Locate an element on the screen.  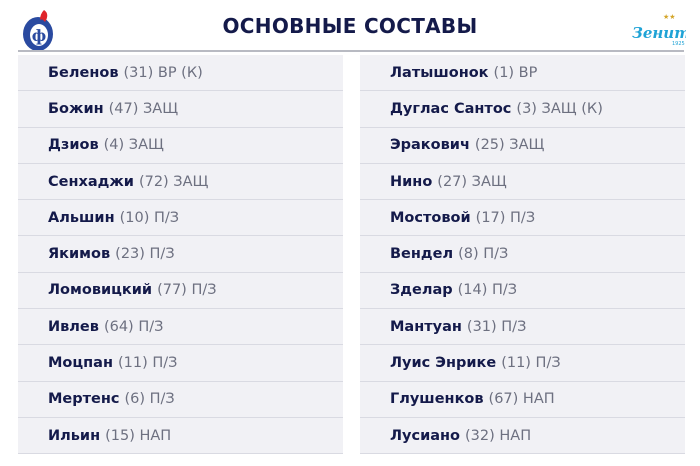
player-number-position: (6) П/З is located at coordinates (149, 399).